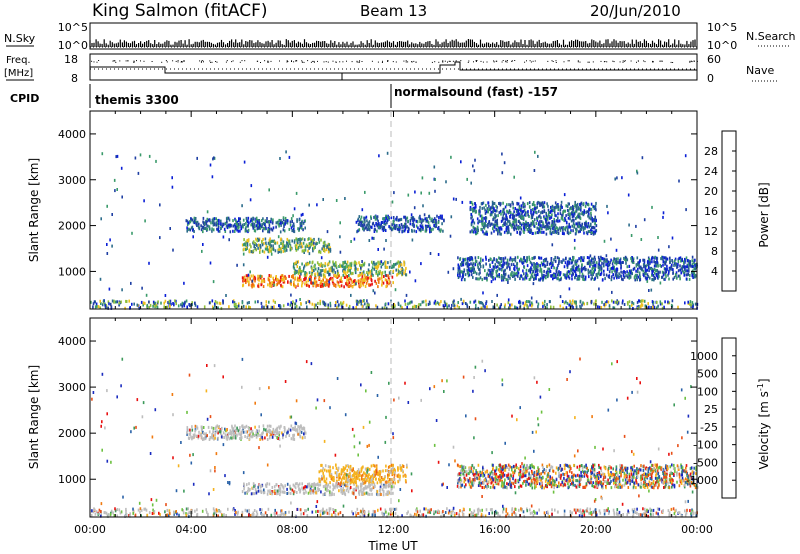  What do you see at coordinates (635, 11) in the screenshot?
I see `date-title: 20/Jun/2010` at bounding box center [635, 11].